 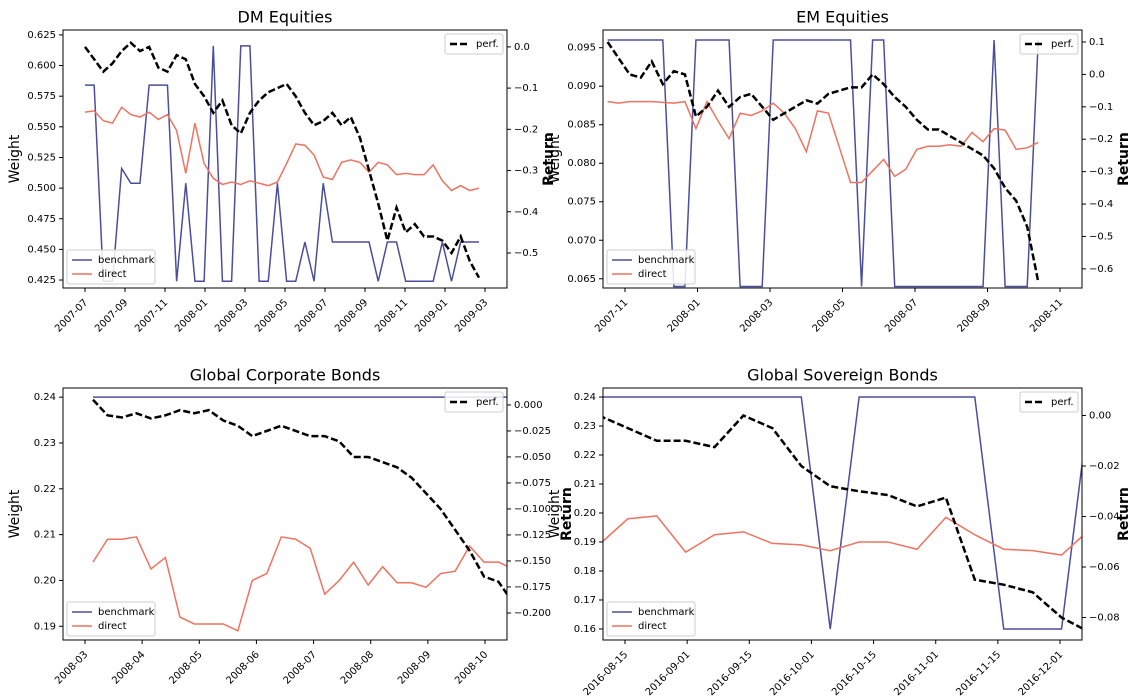 I want to click on y2-tick-label: −0.025, so click(x=532, y=431).